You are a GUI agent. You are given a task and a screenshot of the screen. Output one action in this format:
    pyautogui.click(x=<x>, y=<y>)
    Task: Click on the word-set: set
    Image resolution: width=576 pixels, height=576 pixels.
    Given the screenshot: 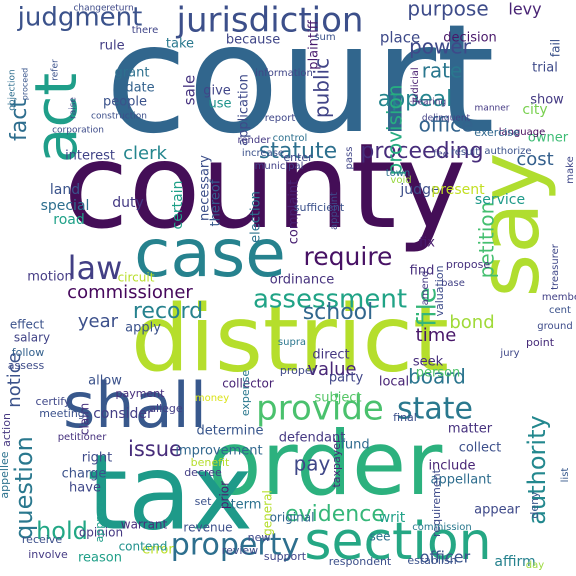 What is the action you would take?
    pyautogui.click(x=203, y=501)
    